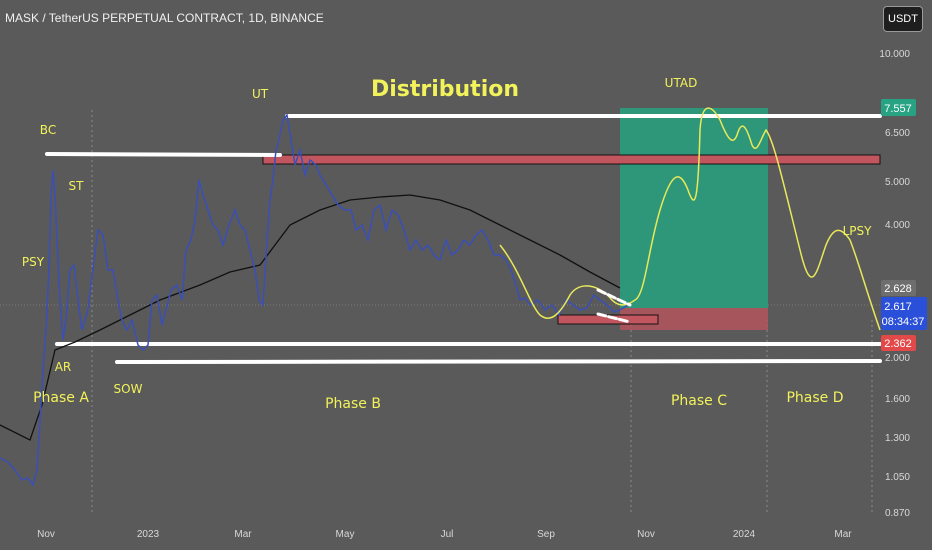 The image size is (932, 550). What do you see at coordinates (571, 159) in the screenshot?
I see `resistance-box` at bounding box center [571, 159].